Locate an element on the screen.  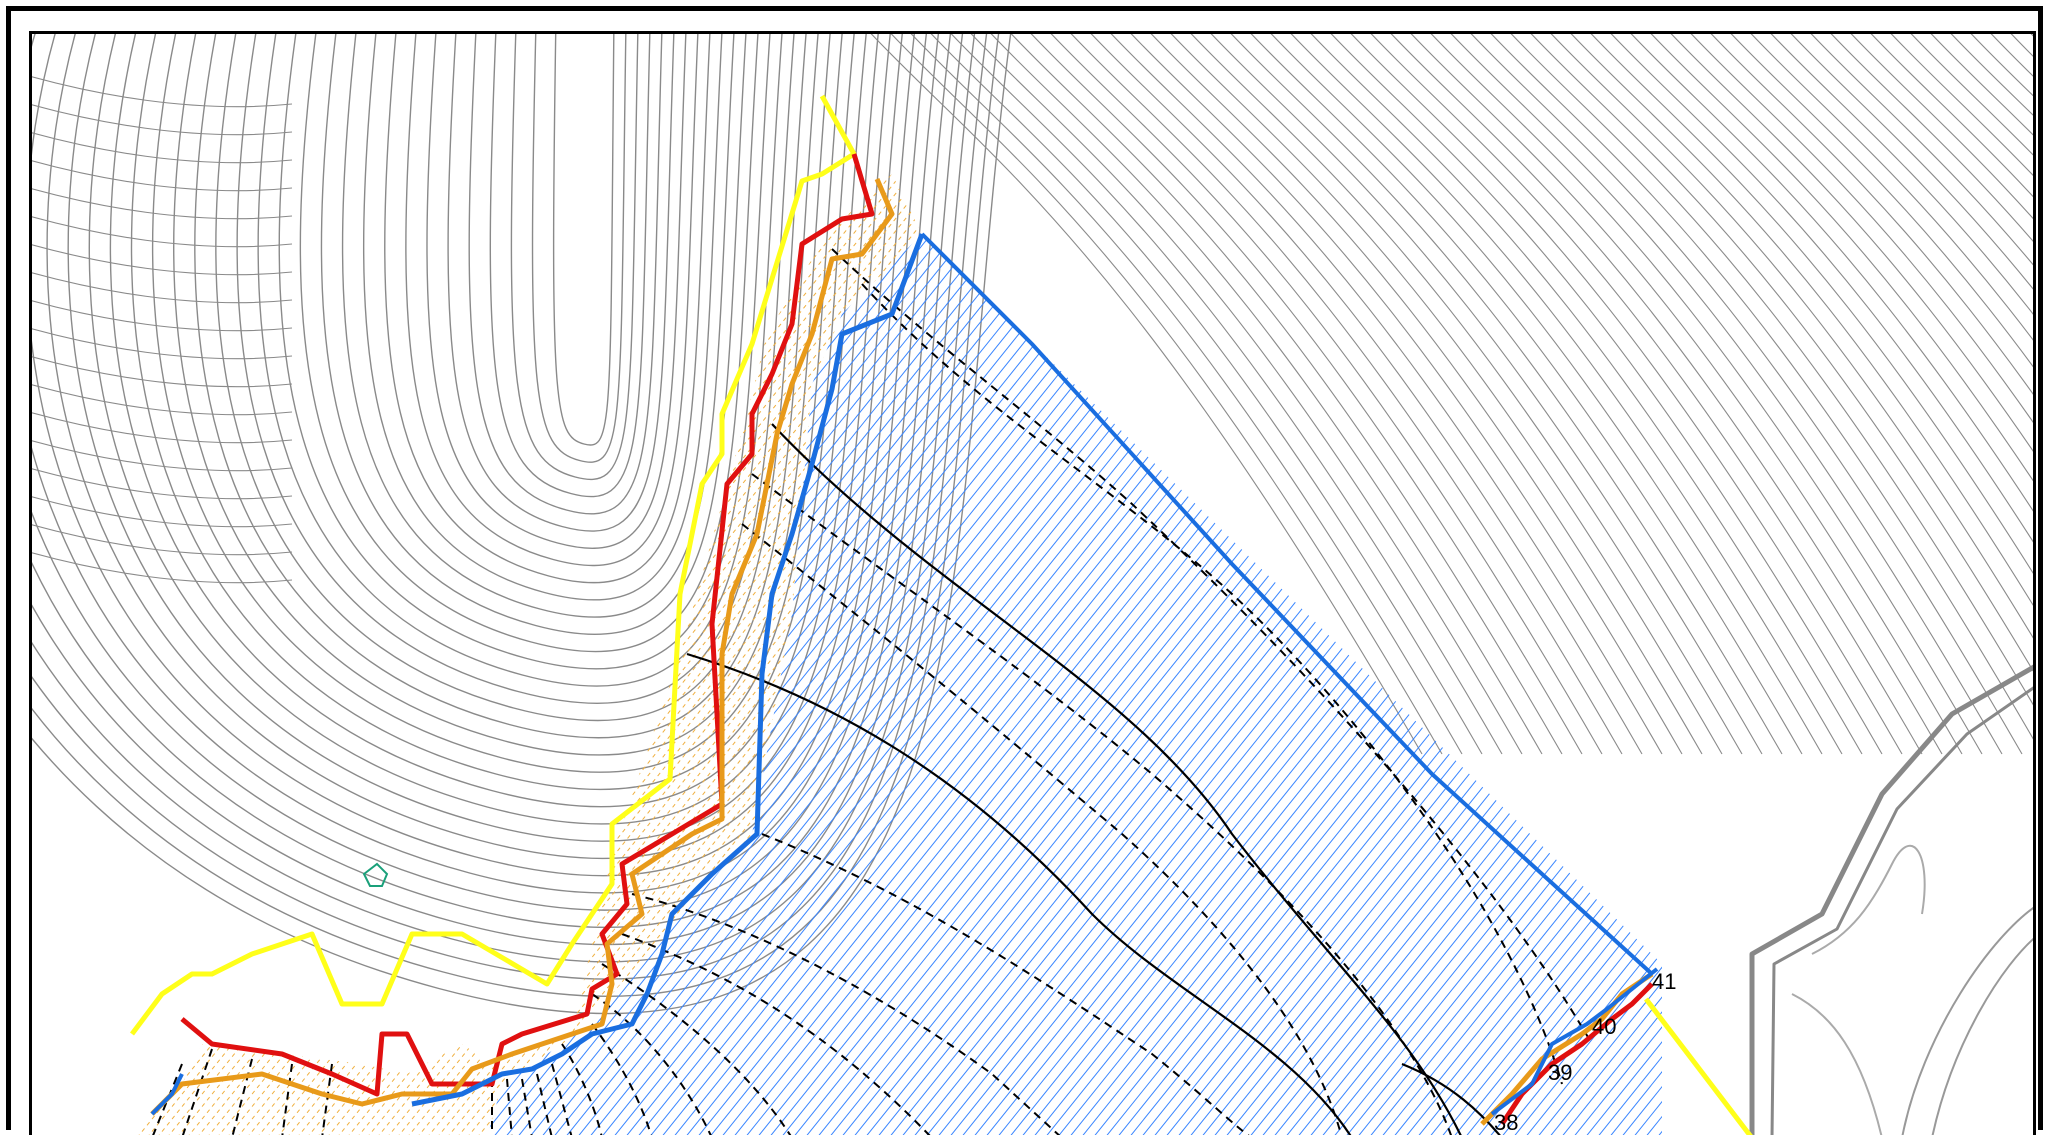
blue-boundary-line is located at coordinates (1574, 1041).